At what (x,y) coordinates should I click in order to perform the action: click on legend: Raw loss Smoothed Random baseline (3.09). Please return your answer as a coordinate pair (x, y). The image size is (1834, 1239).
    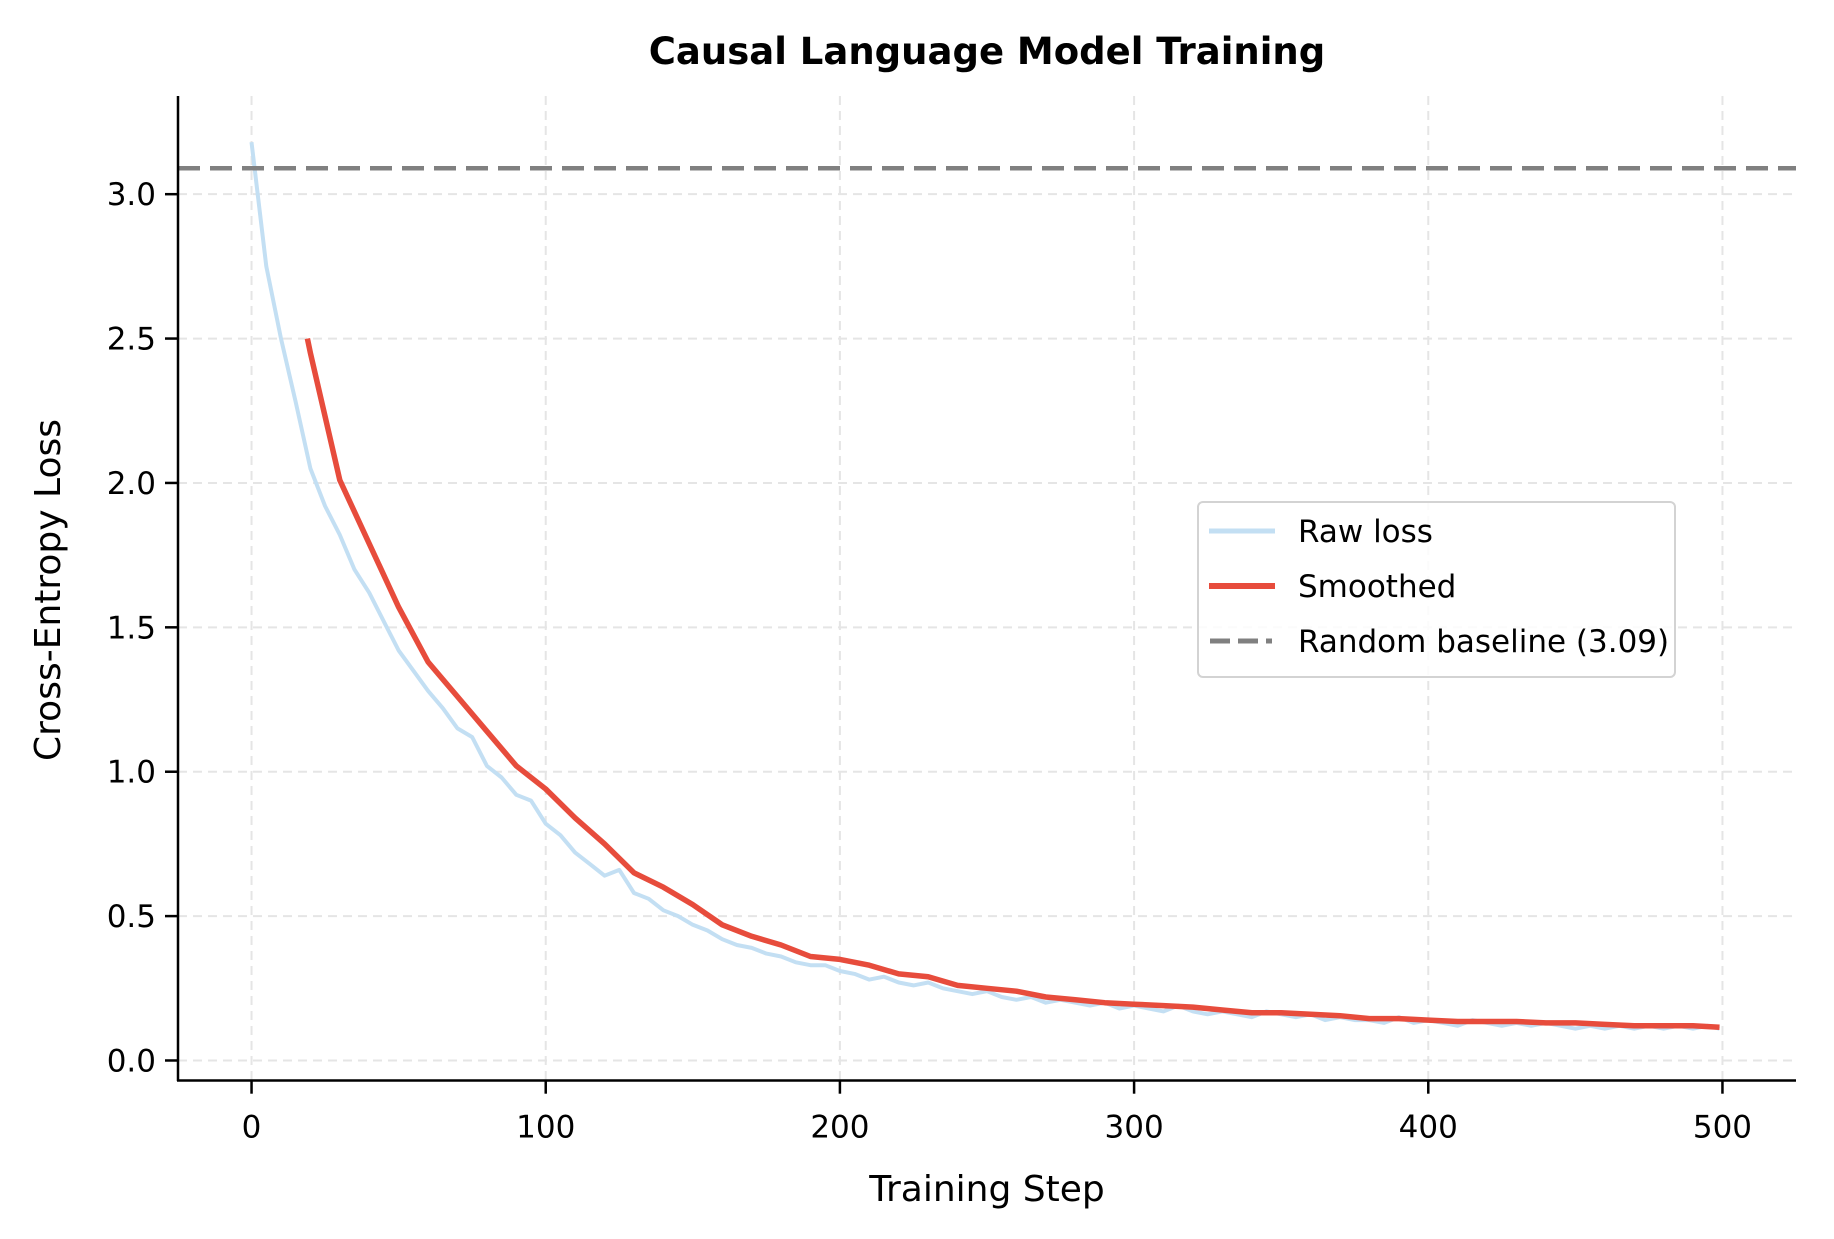
    Looking at the image, I should click on (1436, 589).